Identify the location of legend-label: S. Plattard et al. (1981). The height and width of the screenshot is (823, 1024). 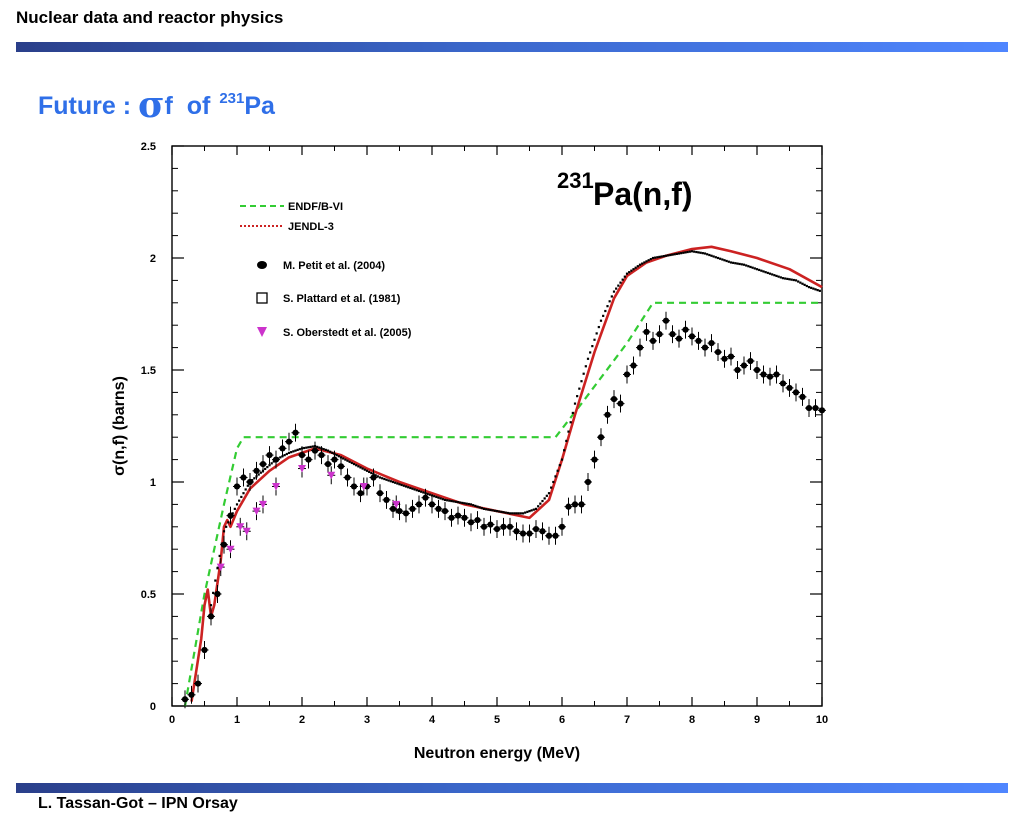
(342, 299).